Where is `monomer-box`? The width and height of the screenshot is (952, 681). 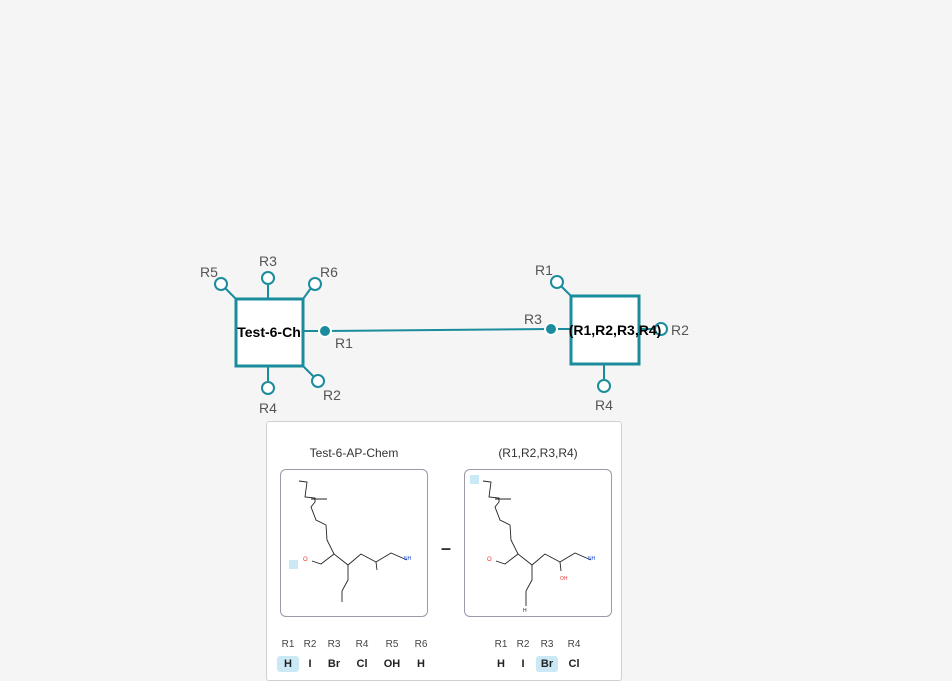
monomer-box is located at coordinates (269, 332).